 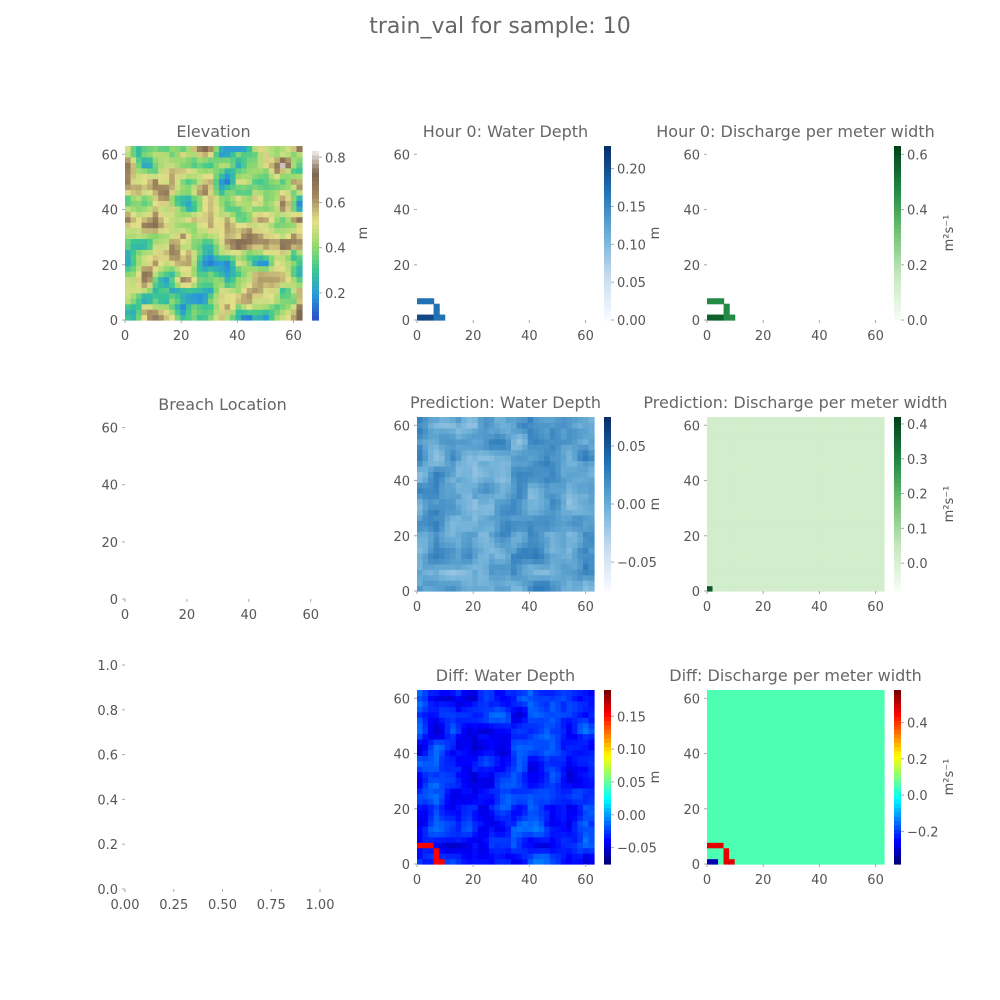 I want to click on subplot-title: Hour 0: Discharge per meter width, so click(x=795, y=131).